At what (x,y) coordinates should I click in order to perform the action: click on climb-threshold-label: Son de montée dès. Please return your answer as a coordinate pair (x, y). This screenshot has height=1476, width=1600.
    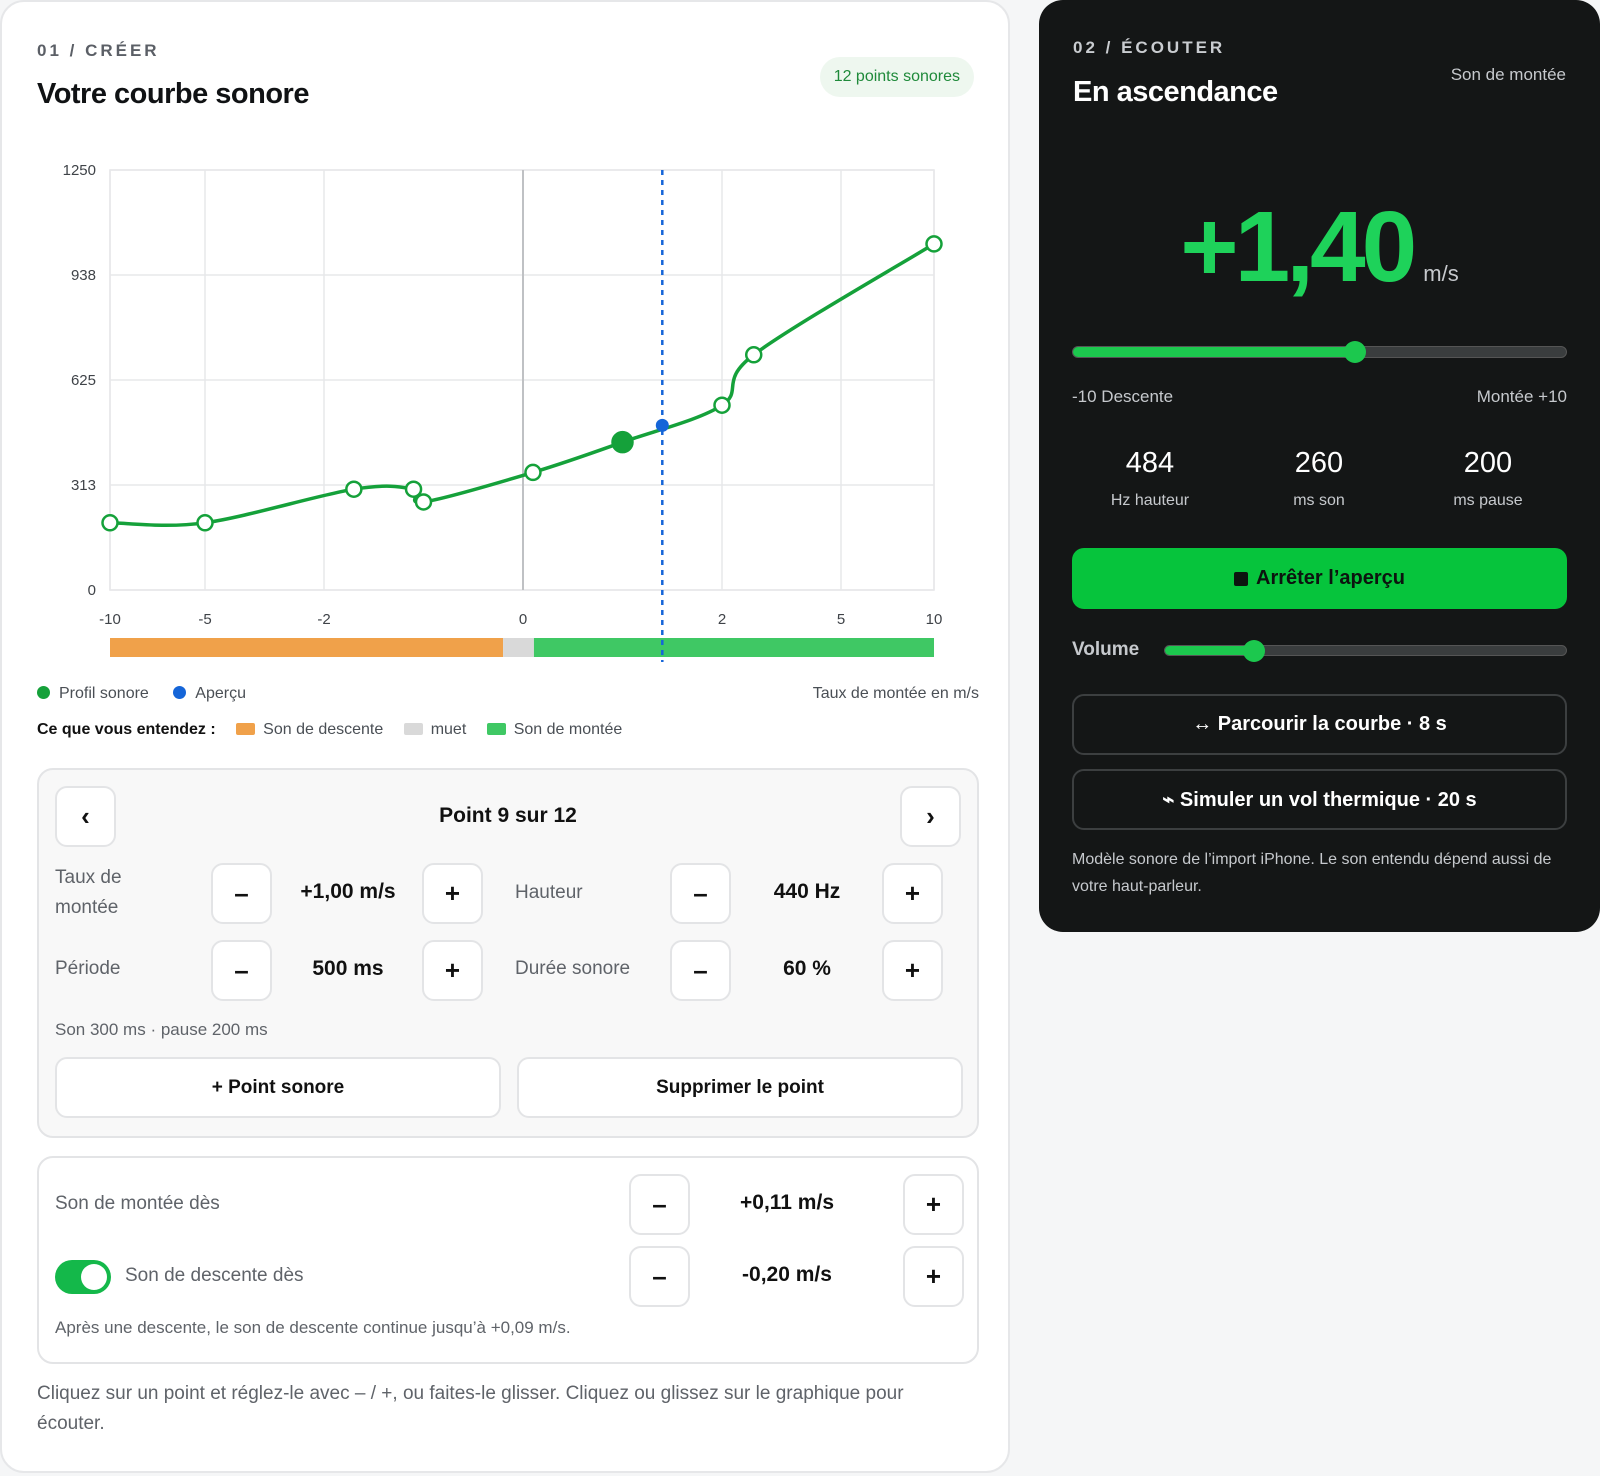
    Looking at the image, I should click on (137, 1203).